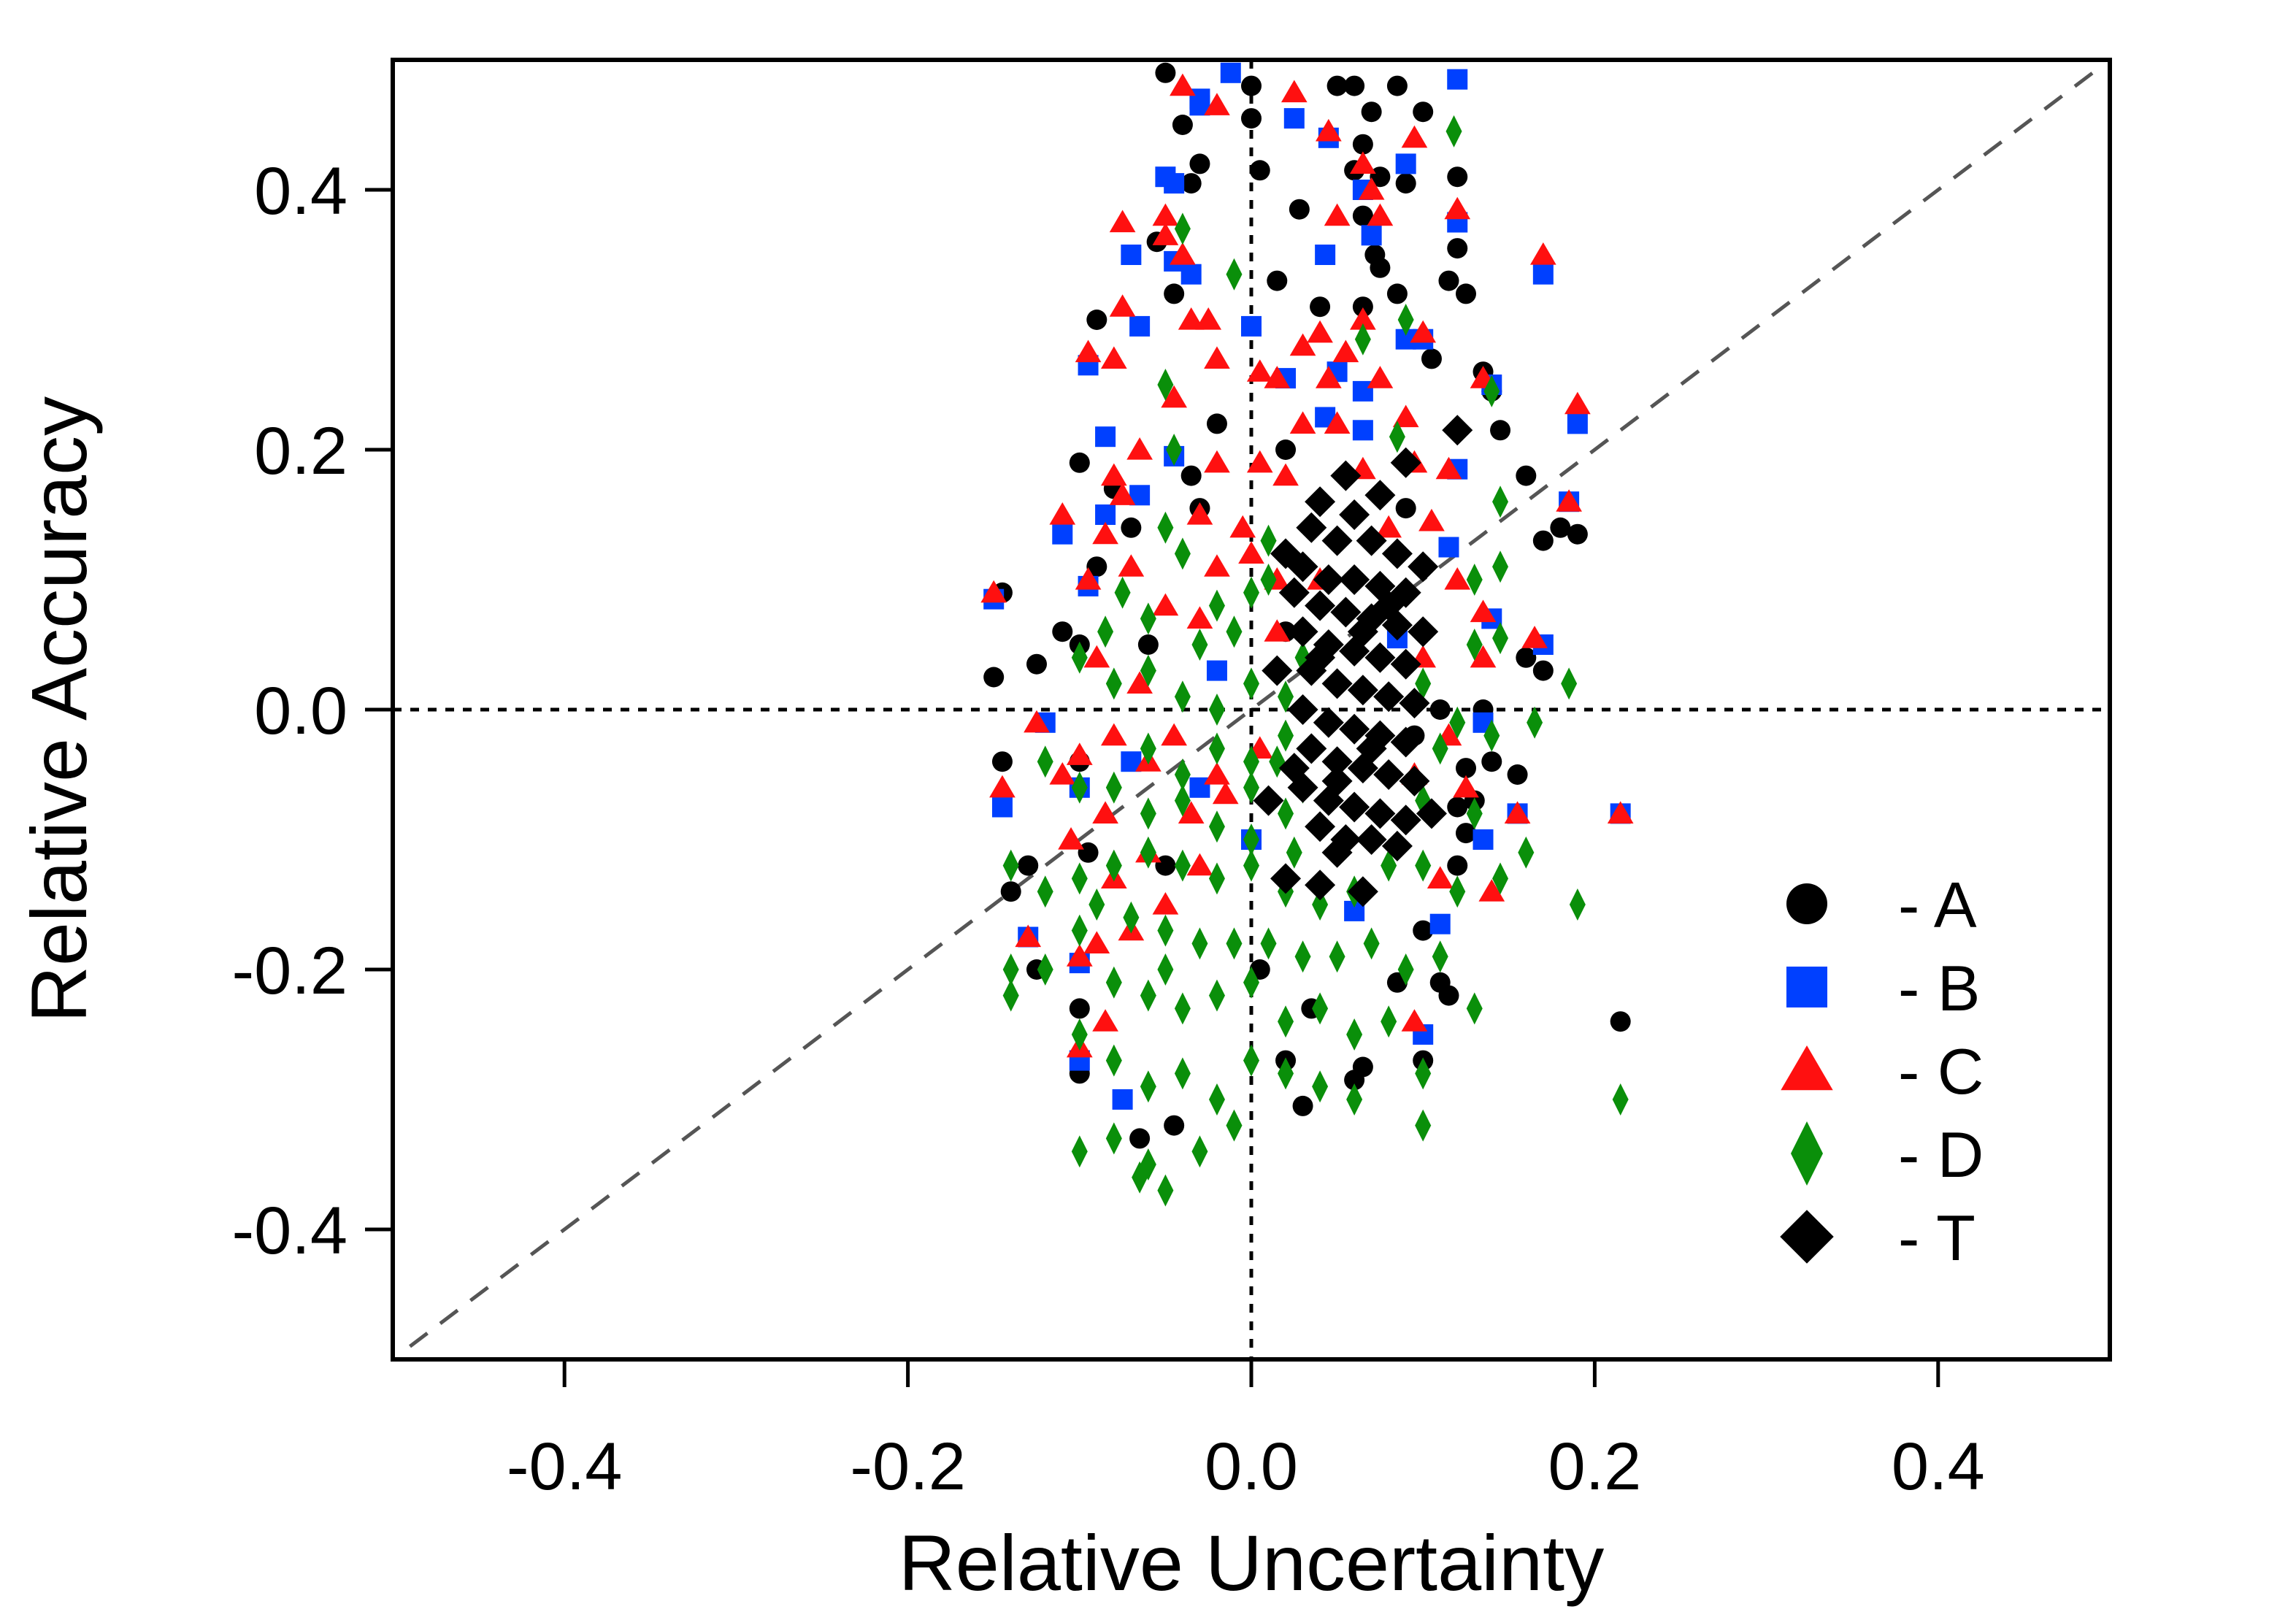  I want to click on legend-label: - C, so click(1941, 1071).